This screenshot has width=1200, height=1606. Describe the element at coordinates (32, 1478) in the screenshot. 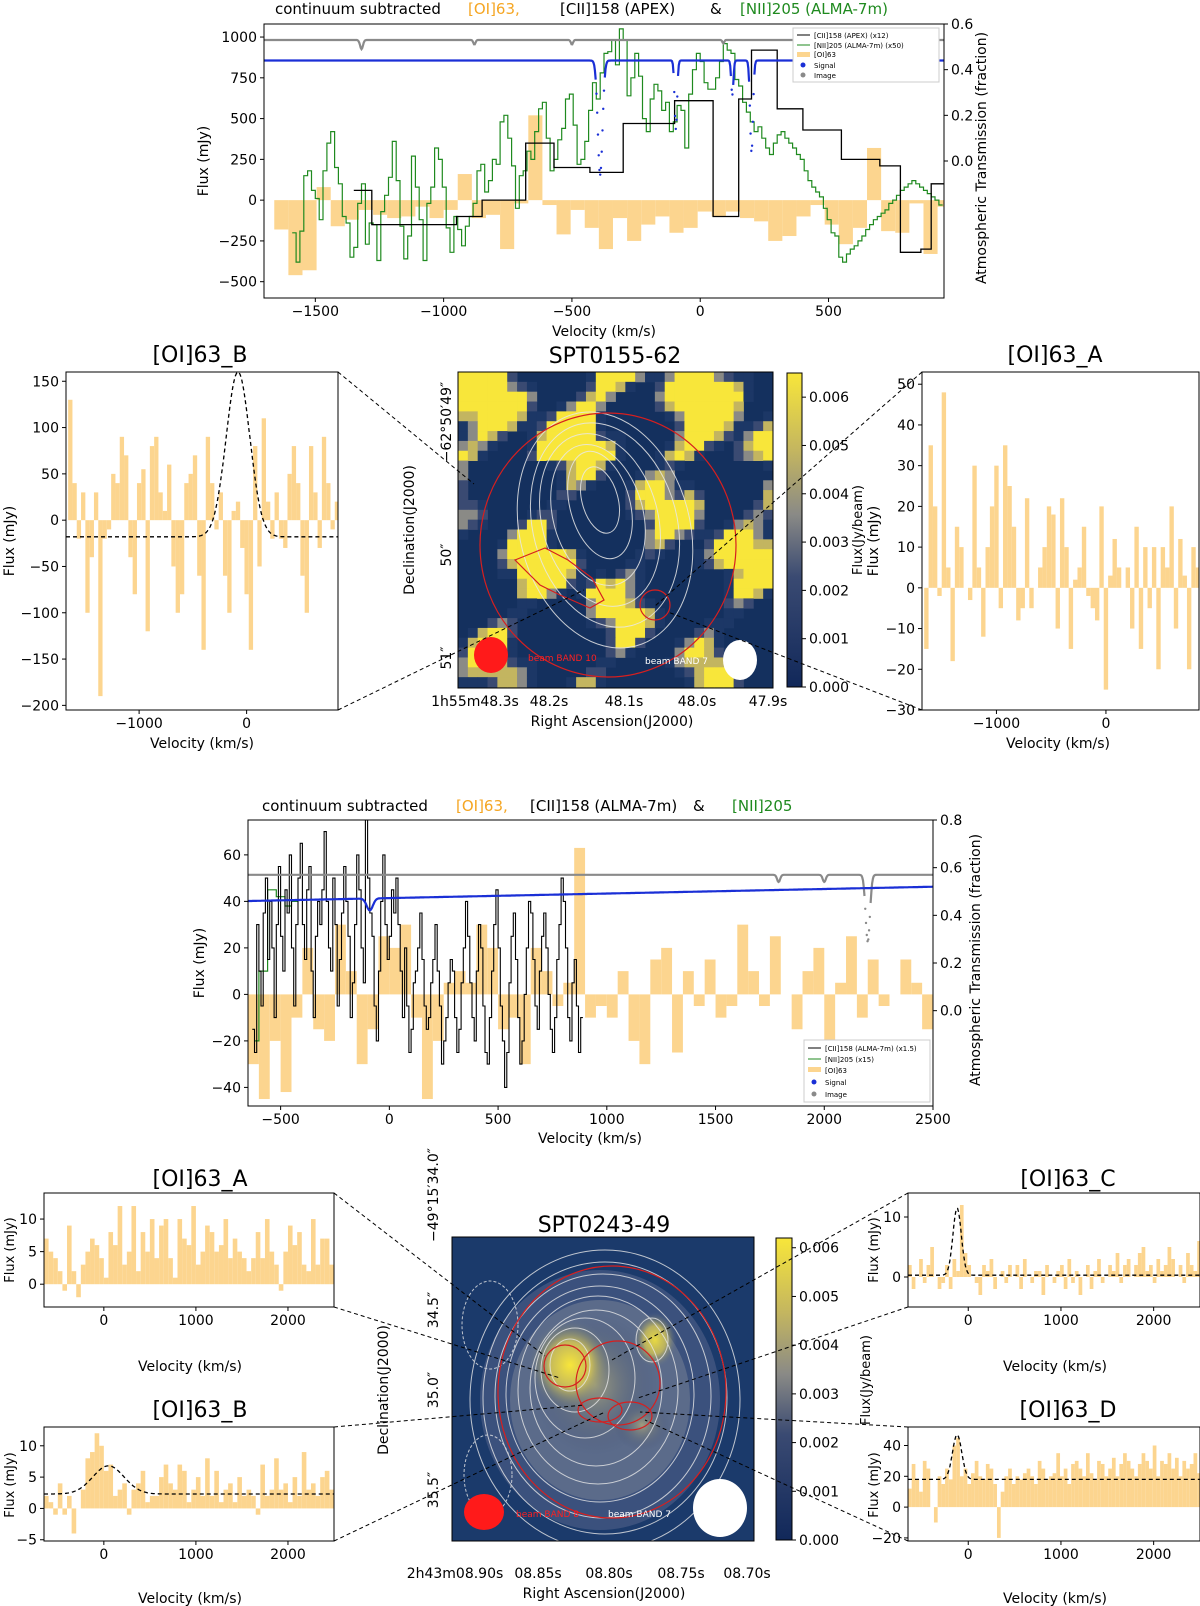

I see `spt0243-oi63b-ytick-label: 5` at that location.